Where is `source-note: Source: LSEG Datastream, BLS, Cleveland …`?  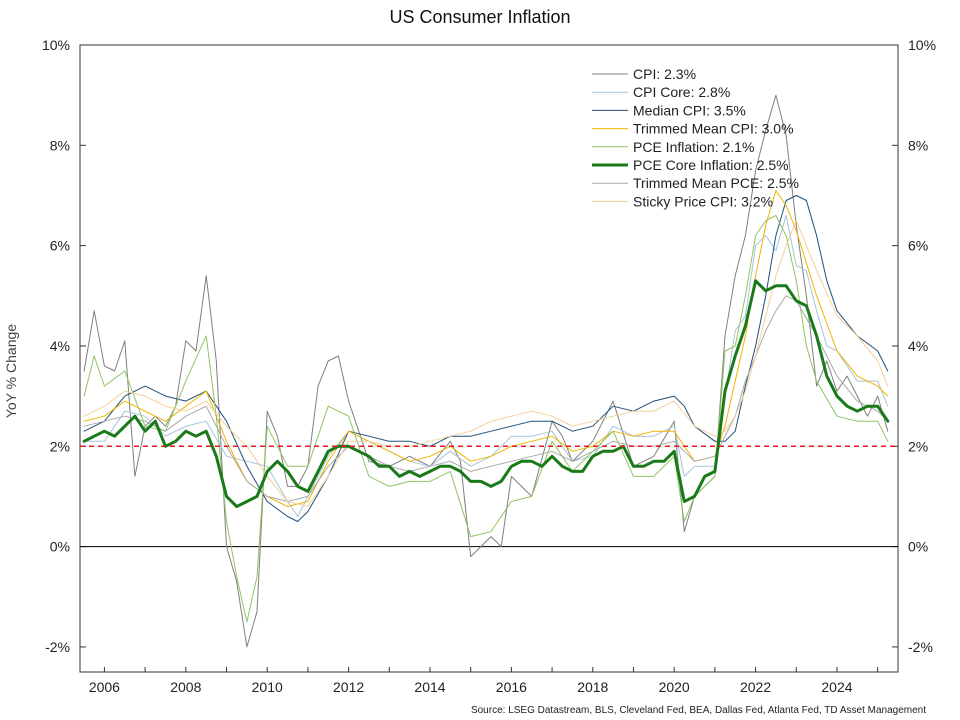 source-note: Source: LSEG Datastream, BLS, Cleveland … is located at coordinates (698, 710).